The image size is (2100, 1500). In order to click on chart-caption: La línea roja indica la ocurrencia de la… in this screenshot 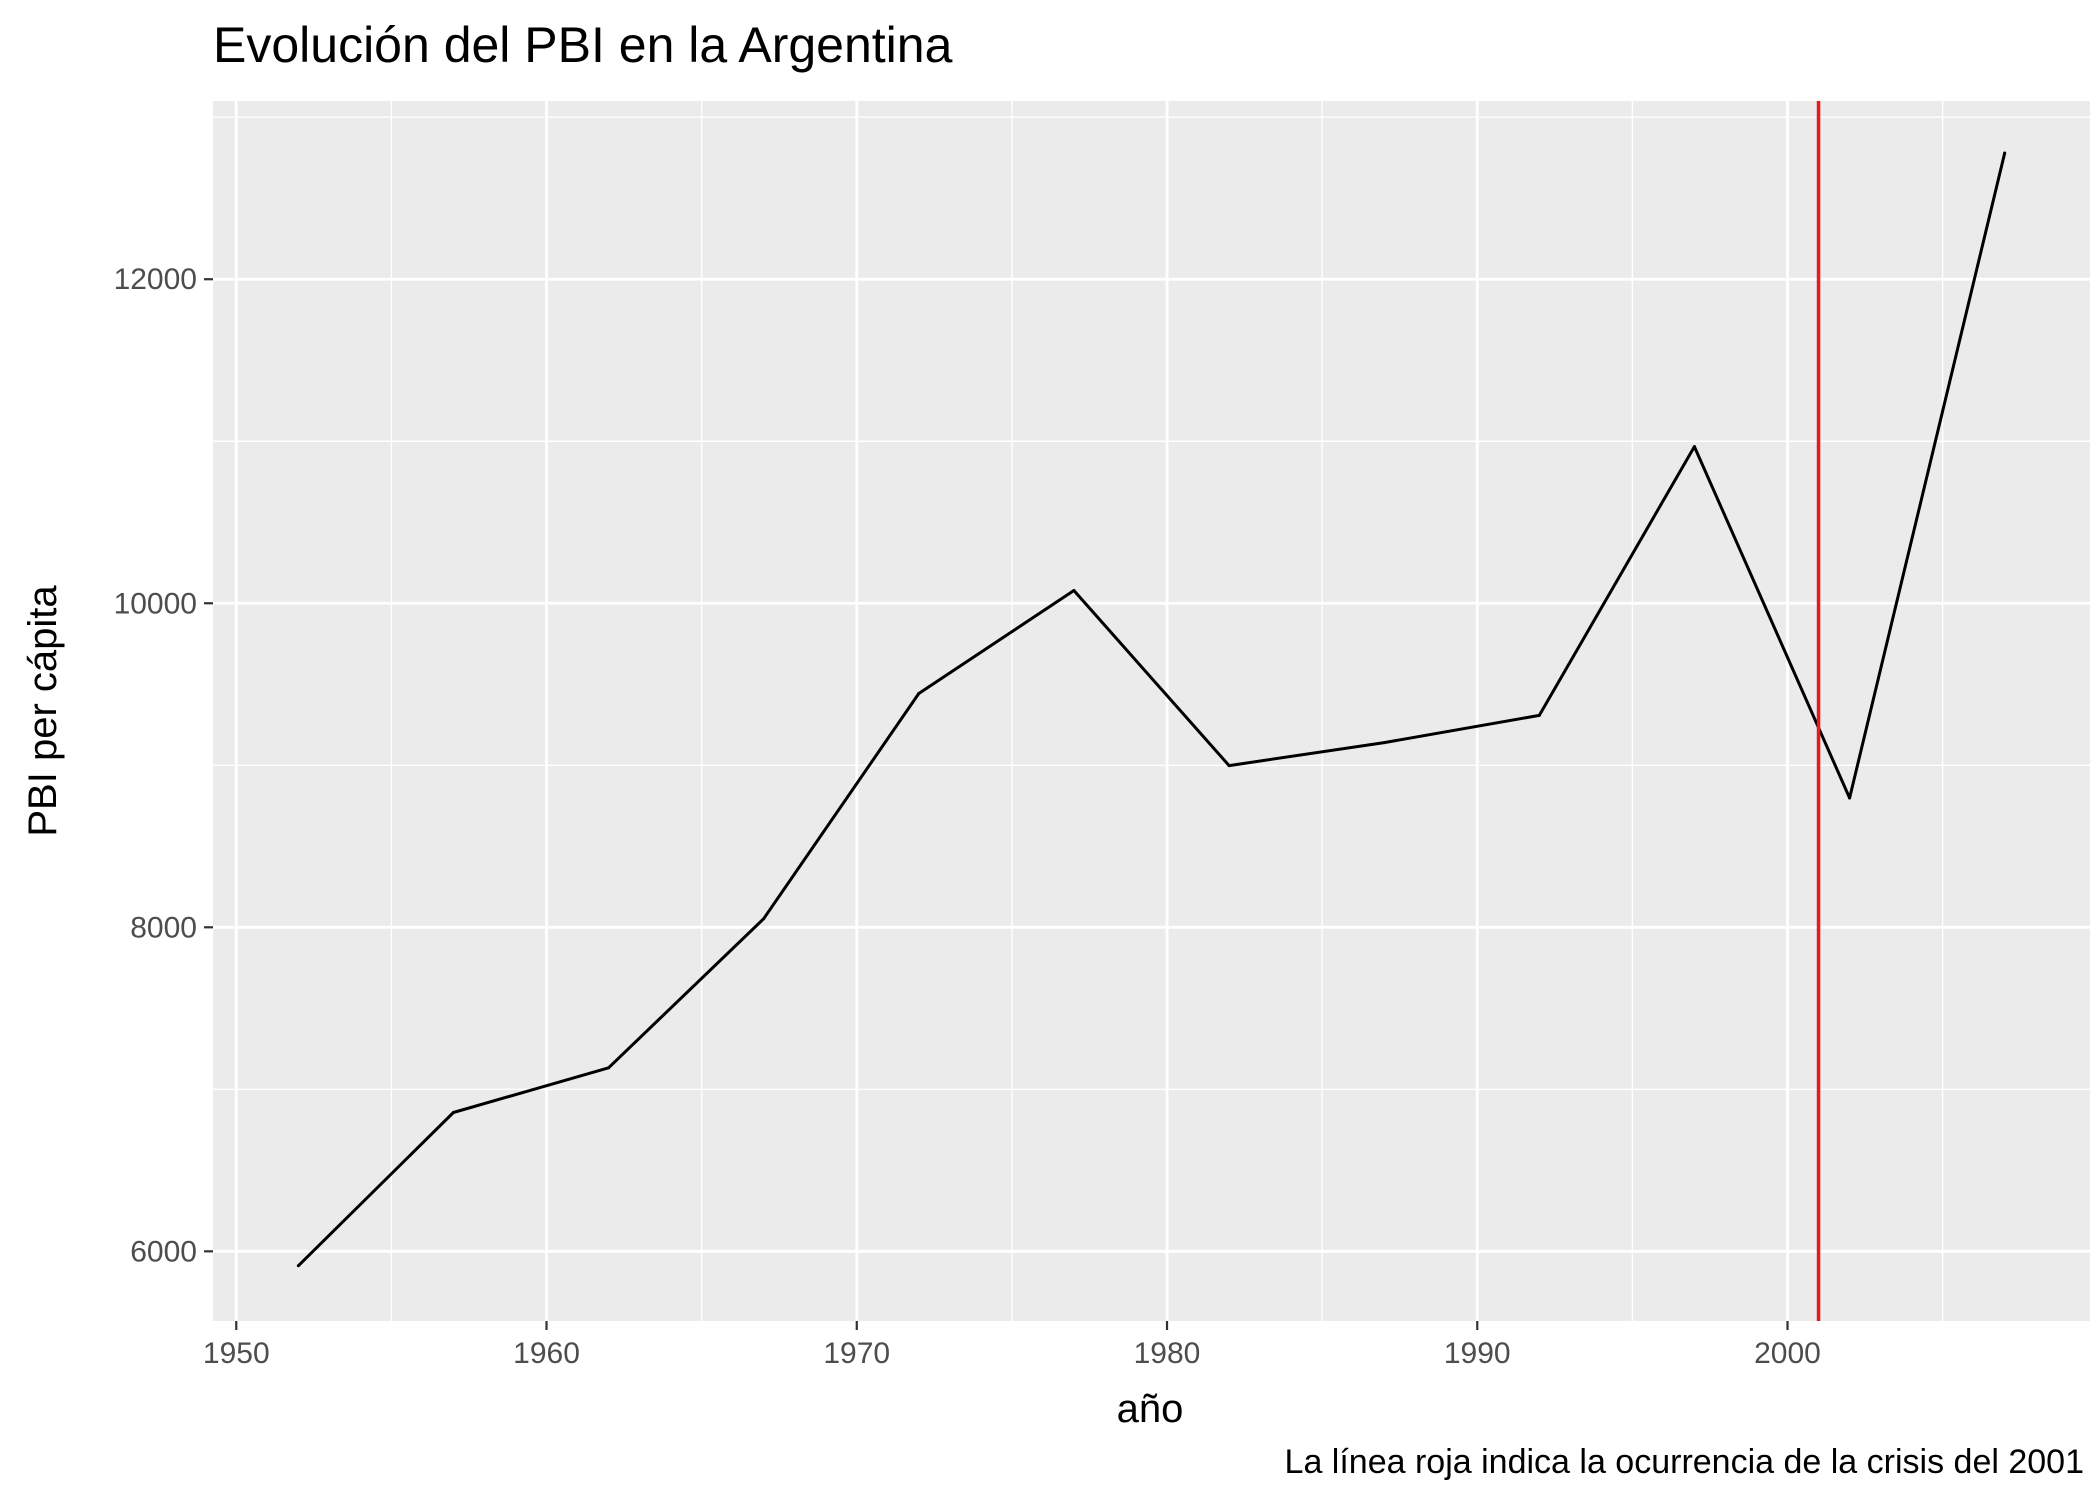, I will do `click(1684, 1462)`.